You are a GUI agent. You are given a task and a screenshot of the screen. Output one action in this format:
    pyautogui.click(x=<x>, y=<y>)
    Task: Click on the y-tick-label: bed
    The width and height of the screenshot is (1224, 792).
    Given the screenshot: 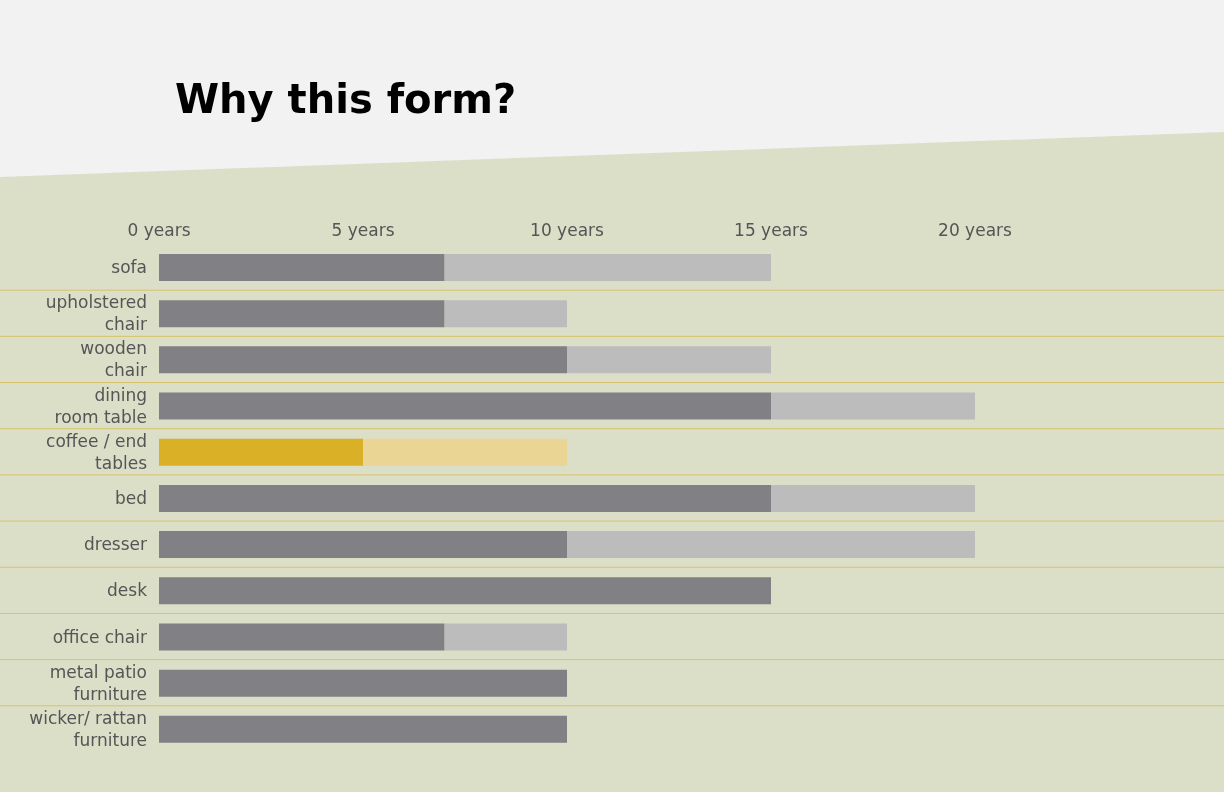 What is the action you would take?
    pyautogui.click(x=130, y=498)
    